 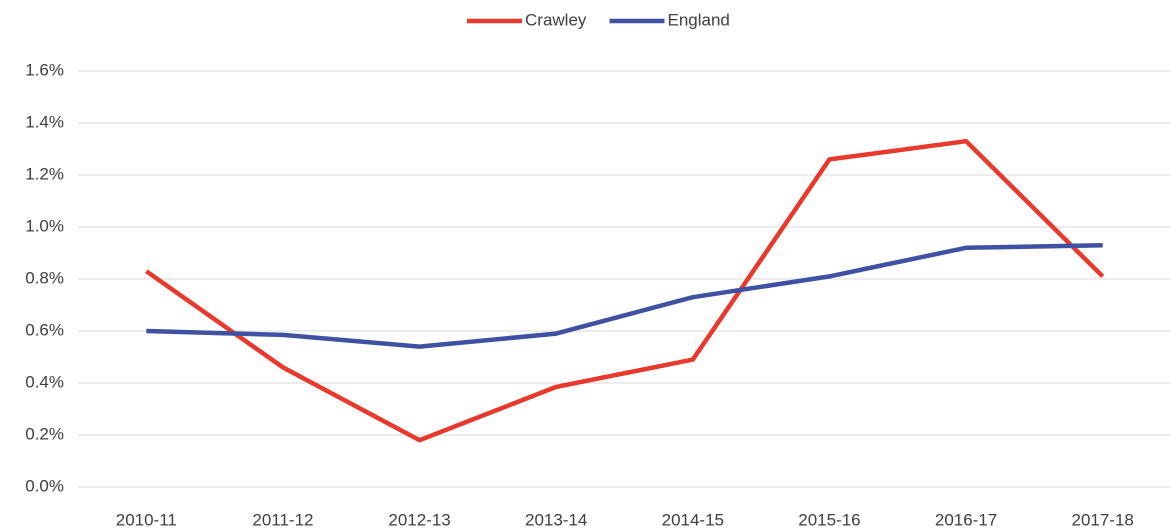 I want to click on x-tick-label: 2017-18, so click(x=1102, y=519).